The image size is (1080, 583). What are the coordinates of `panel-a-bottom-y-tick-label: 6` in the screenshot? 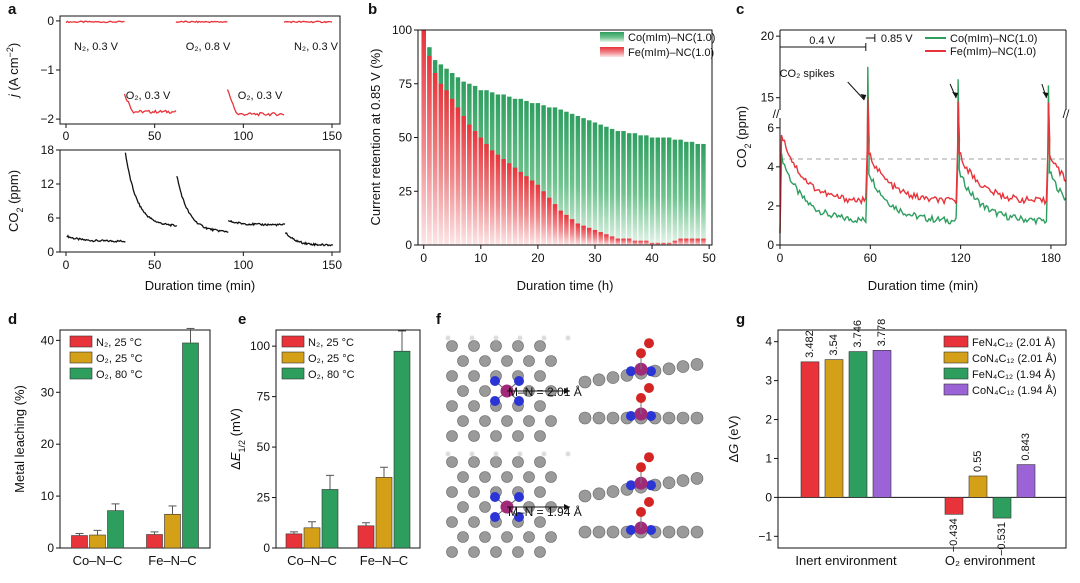 It's located at (50, 218).